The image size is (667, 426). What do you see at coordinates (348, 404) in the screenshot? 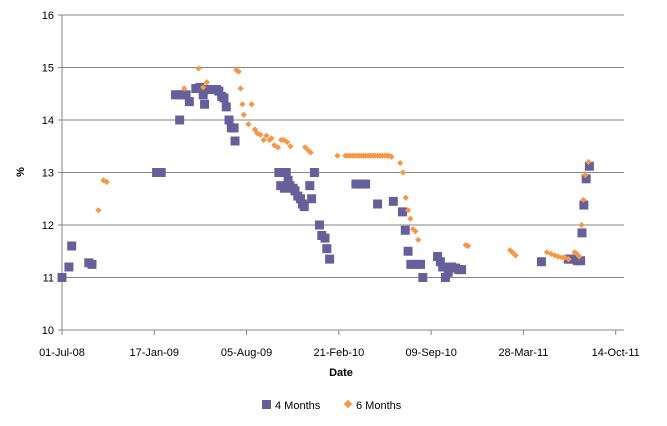
I see `legend-marker-6-months` at bounding box center [348, 404].